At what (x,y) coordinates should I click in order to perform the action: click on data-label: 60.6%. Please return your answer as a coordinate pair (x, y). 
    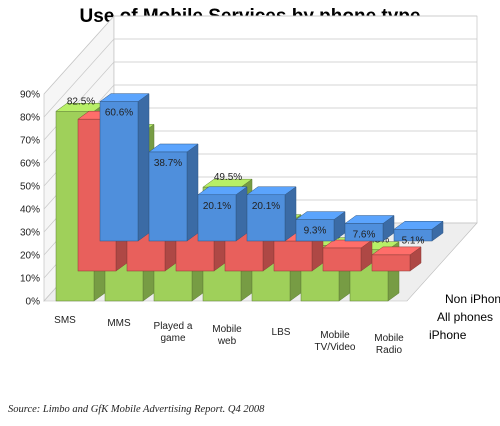
    Looking at the image, I should click on (119, 113).